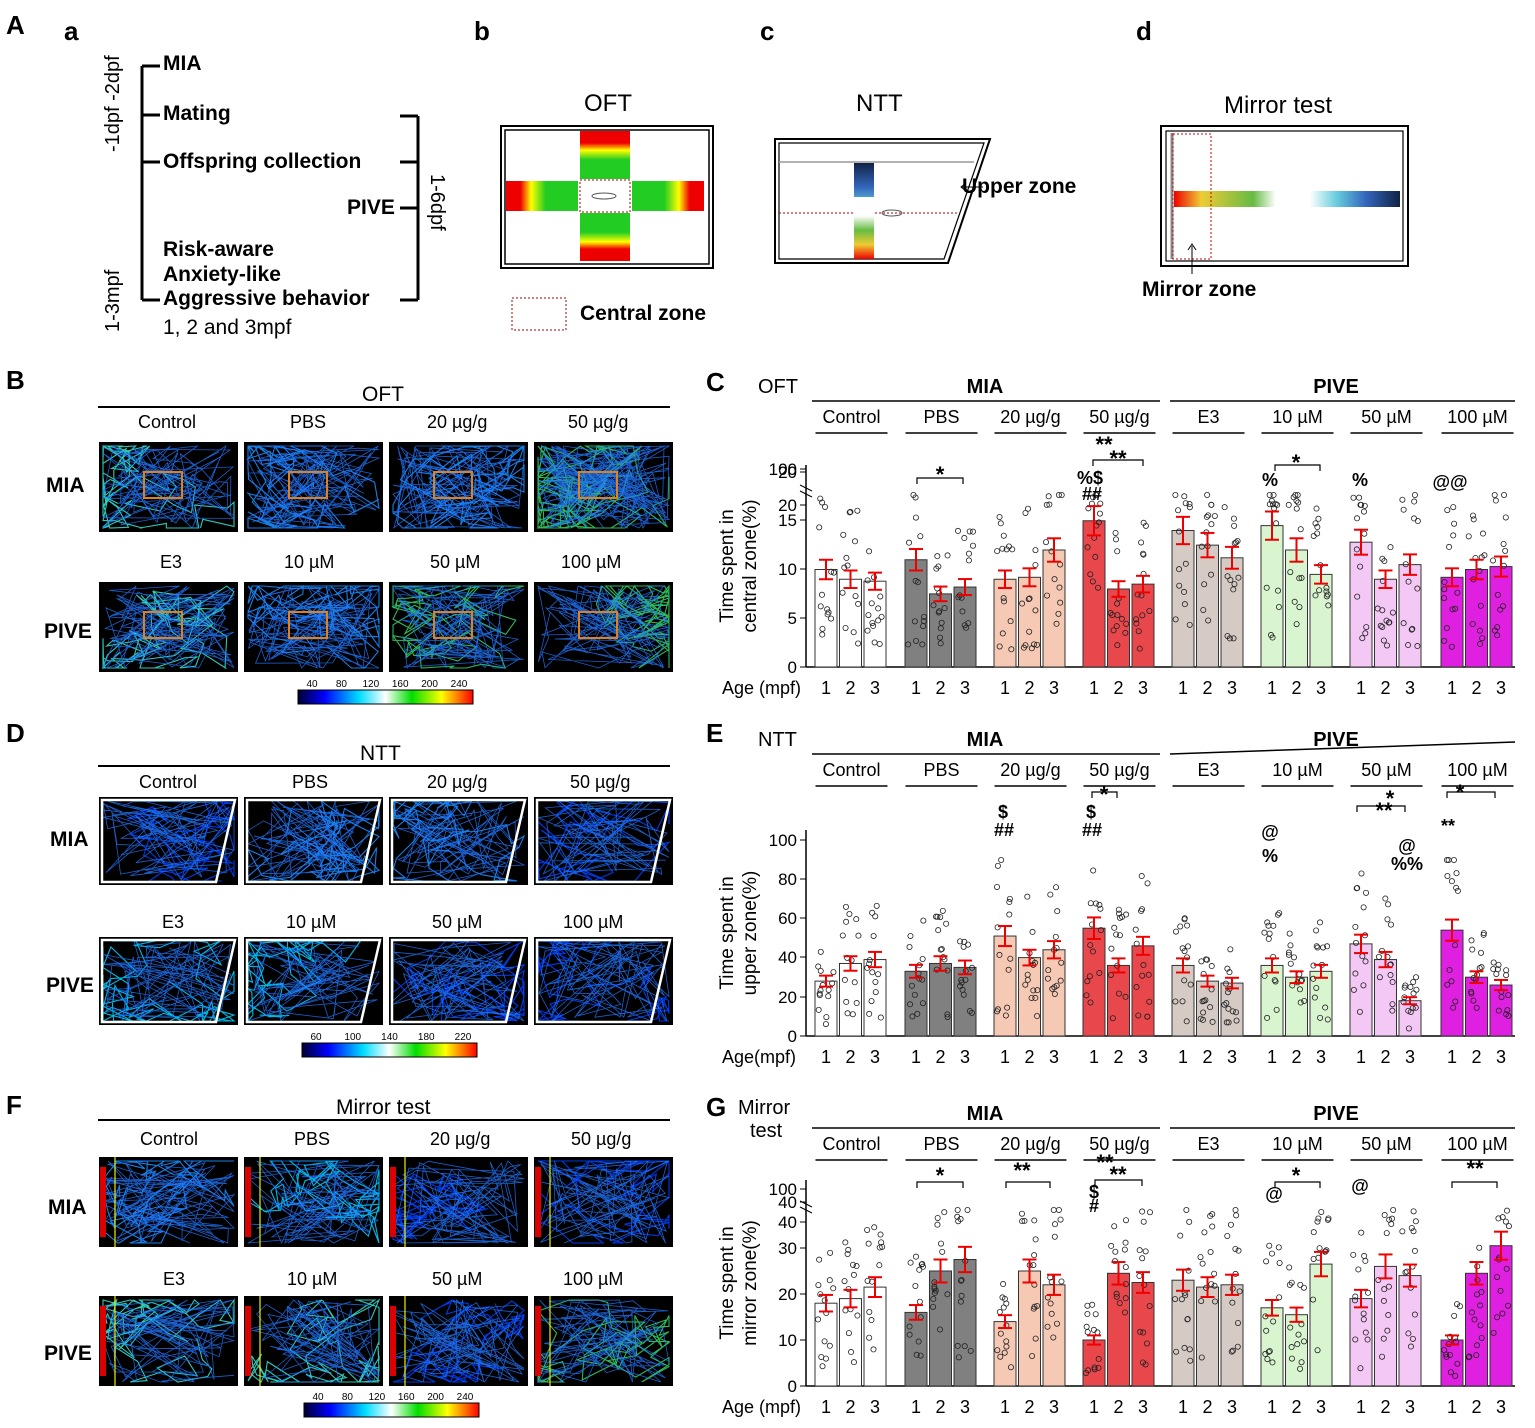 This screenshot has width=1535, height=1428. I want to click on chart-E-sig-bracket, so click(1381, 808).